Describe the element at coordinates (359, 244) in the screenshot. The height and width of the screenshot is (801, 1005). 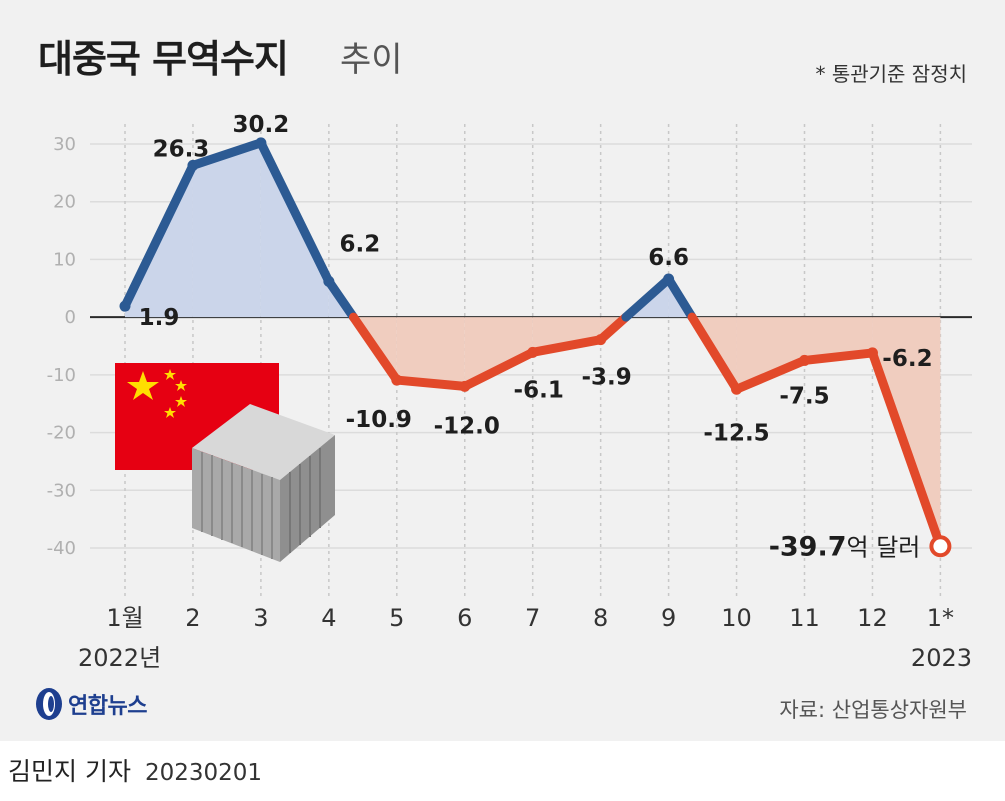
I see `data-label: 6.2` at that location.